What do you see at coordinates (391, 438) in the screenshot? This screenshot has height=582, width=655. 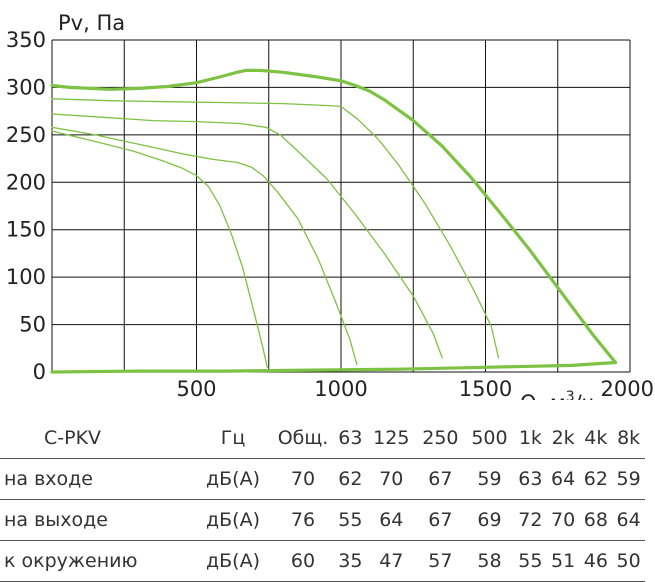 I see `column-header: 125` at bounding box center [391, 438].